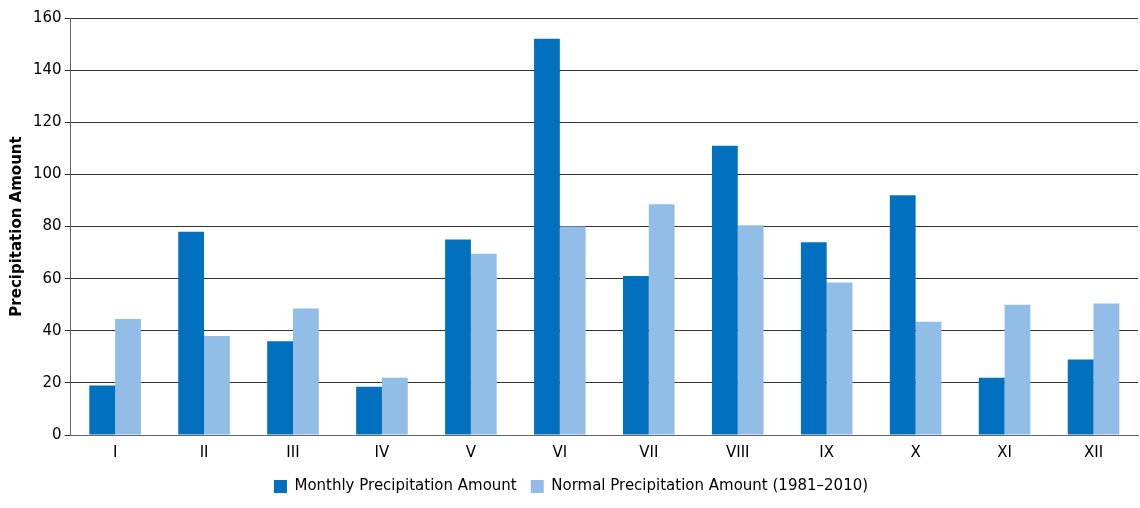 Image resolution: width=1140 pixels, height=508 pixels. What do you see at coordinates (115, 451) in the screenshot?
I see `x-tick-label: I` at bounding box center [115, 451].